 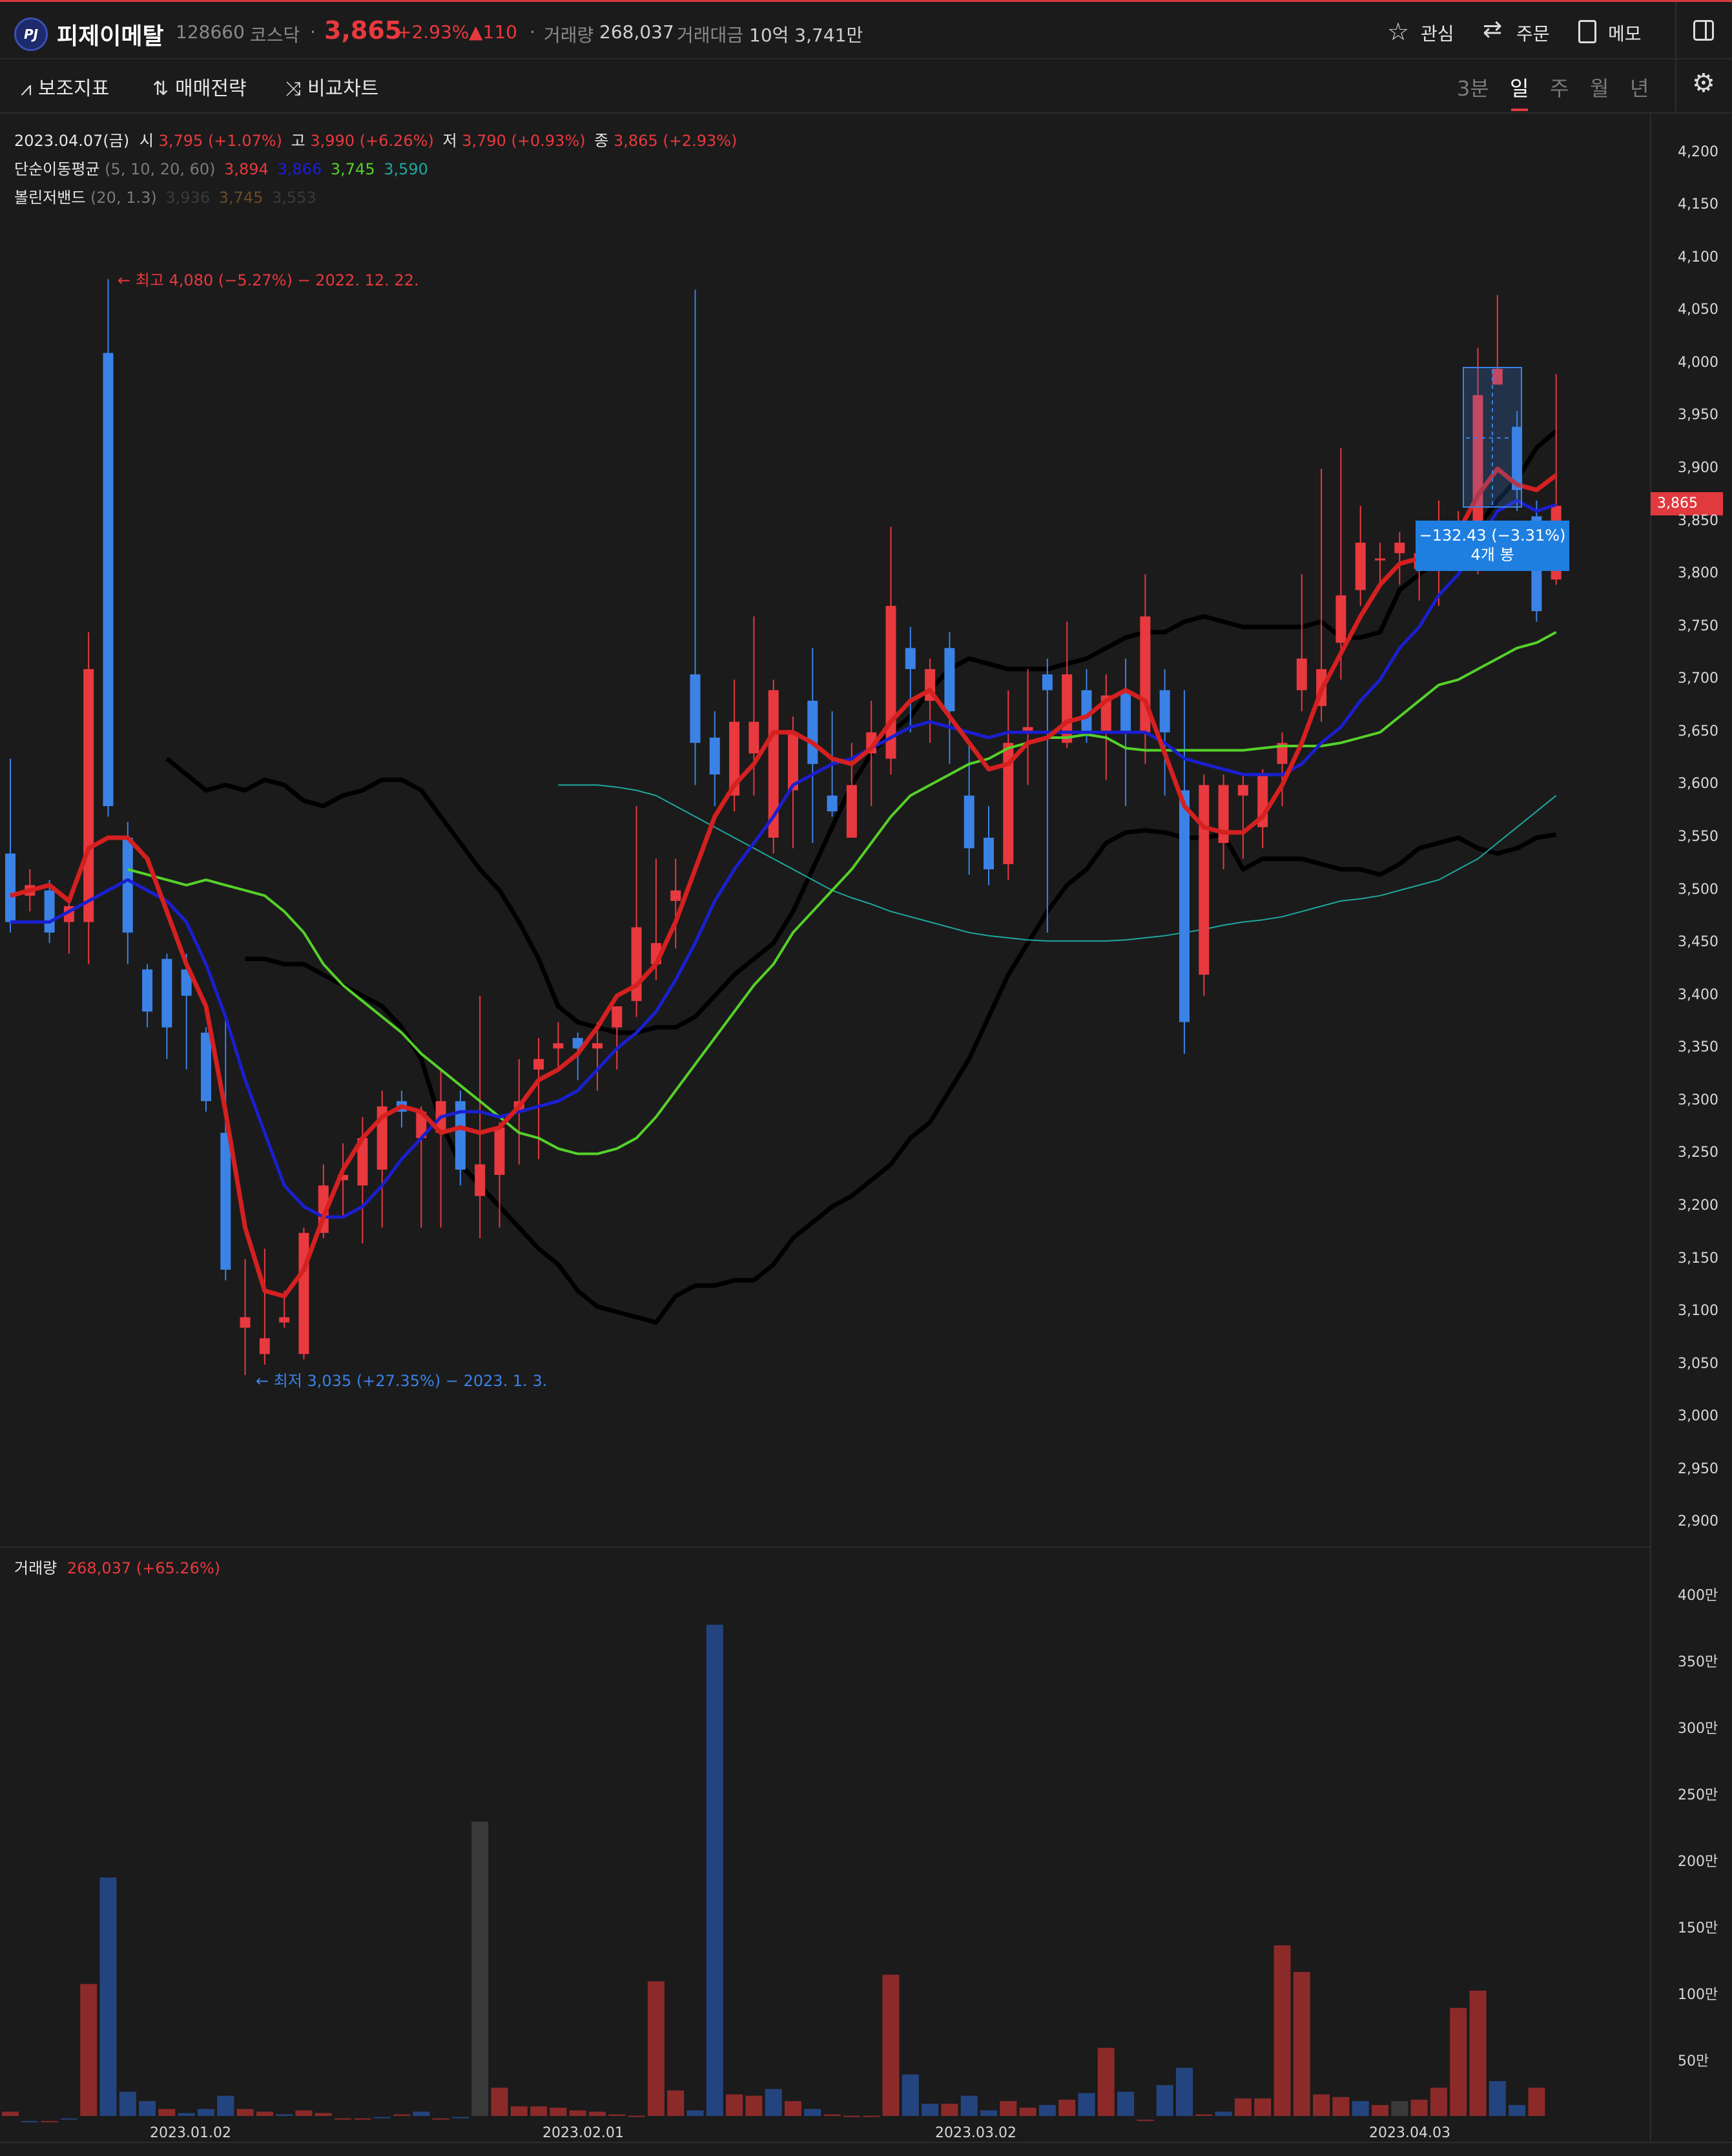 What do you see at coordinates (450, 141) in the screenshot?
I see `low-label: 저` at bounding box center [450, 141].